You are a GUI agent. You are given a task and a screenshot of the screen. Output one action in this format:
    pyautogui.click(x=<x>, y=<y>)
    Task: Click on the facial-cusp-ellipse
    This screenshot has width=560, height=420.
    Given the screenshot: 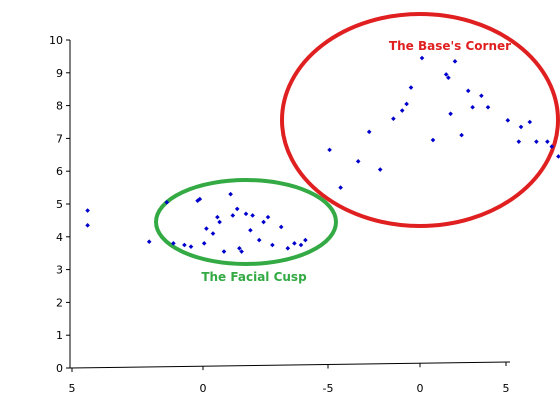 What is the action you would take?
    pyautogui.click(x=246, y=222)
    